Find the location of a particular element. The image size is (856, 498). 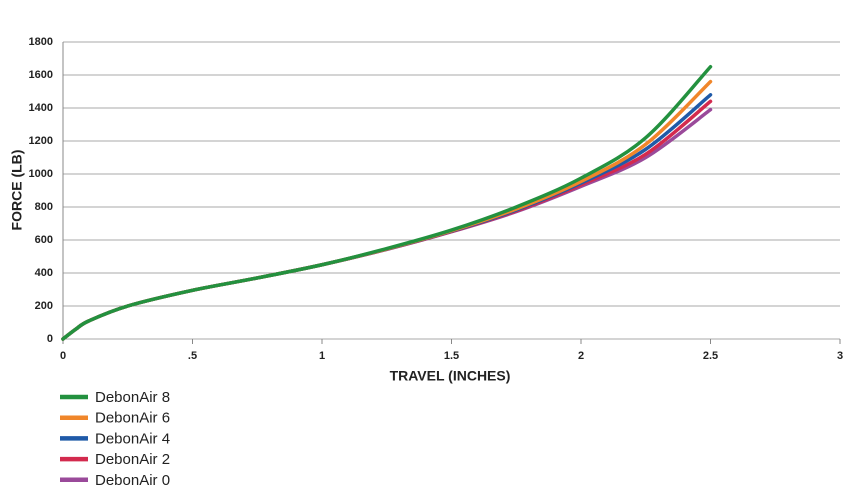

x-tick-label: 2 is located at coordinates (581, 356).